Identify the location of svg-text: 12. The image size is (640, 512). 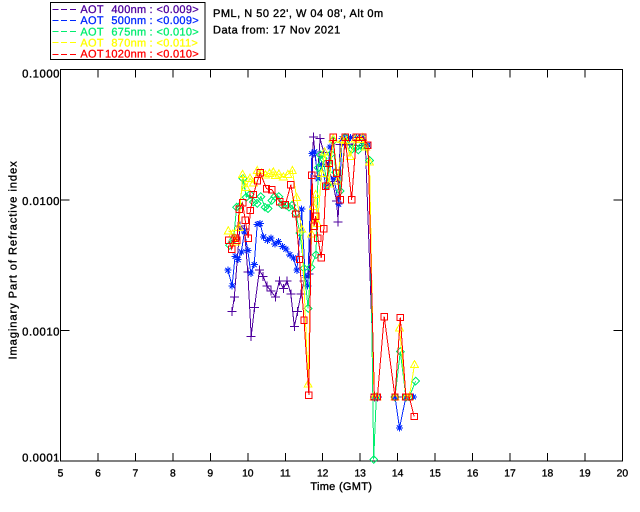
(323, 474).